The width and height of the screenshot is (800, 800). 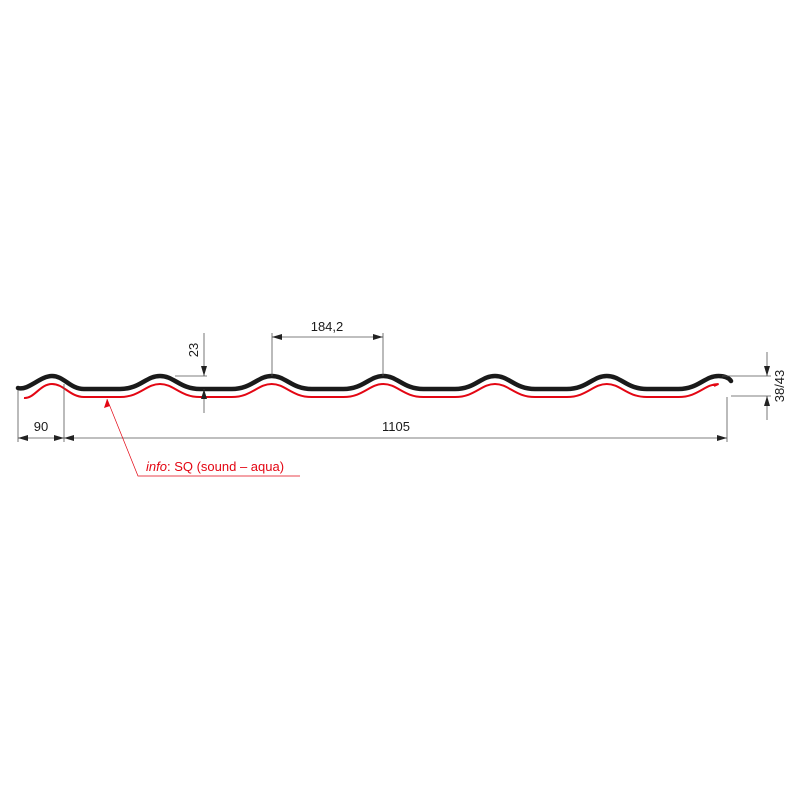 I want to click on info-leader: info: SQ (sound – aqua), so click(x=202, y=437).